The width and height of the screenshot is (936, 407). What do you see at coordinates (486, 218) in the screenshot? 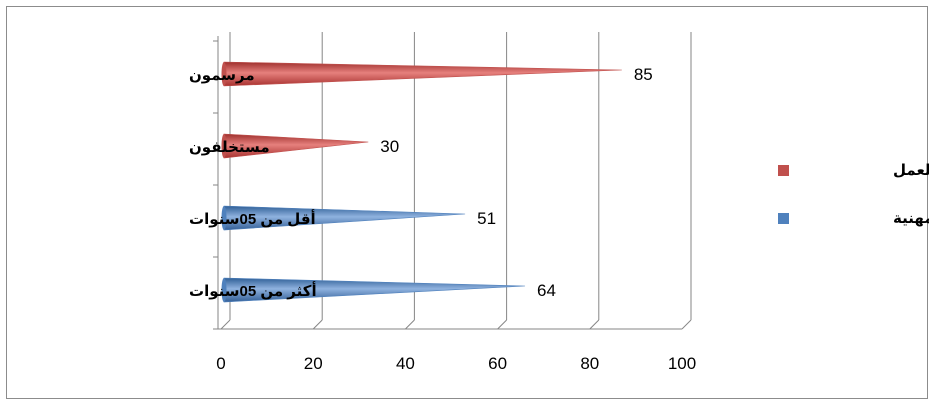
I see `data-label: 51` at bounding box center [486, 218].